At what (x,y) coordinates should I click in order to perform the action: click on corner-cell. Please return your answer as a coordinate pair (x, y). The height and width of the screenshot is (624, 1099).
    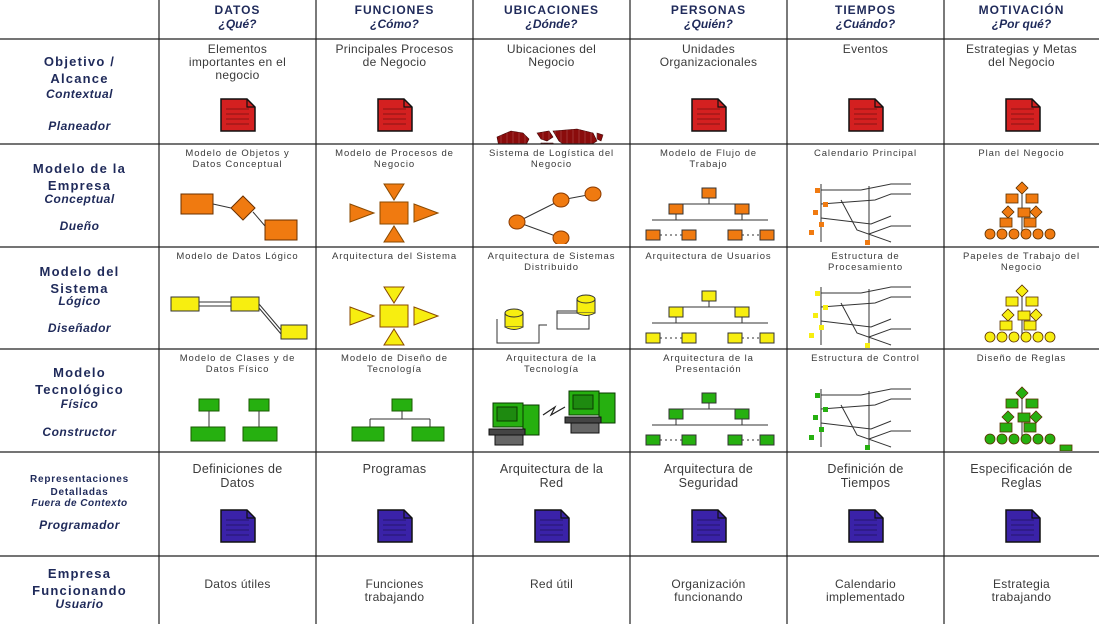
    Looking at the image, I should click on (79, 19).